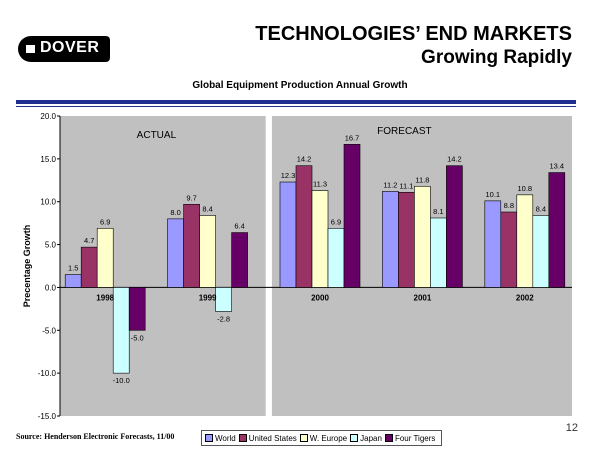 This screenshot has height=450, width=600. Describe the element at coordinates (51, 287) in the screenshot. I see `y-tick-label: 0.0` at that location.